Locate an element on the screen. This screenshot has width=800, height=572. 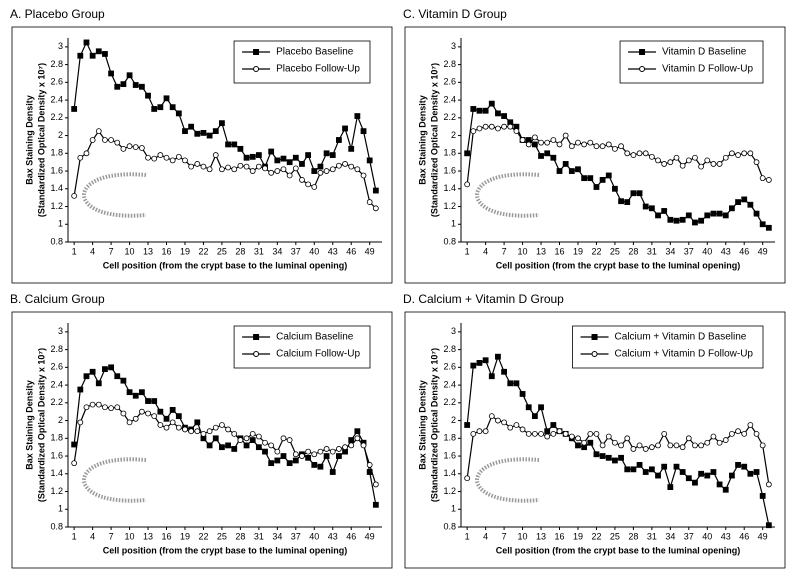
y-tick-label: 2.8 is located at coordinates (449, 349).